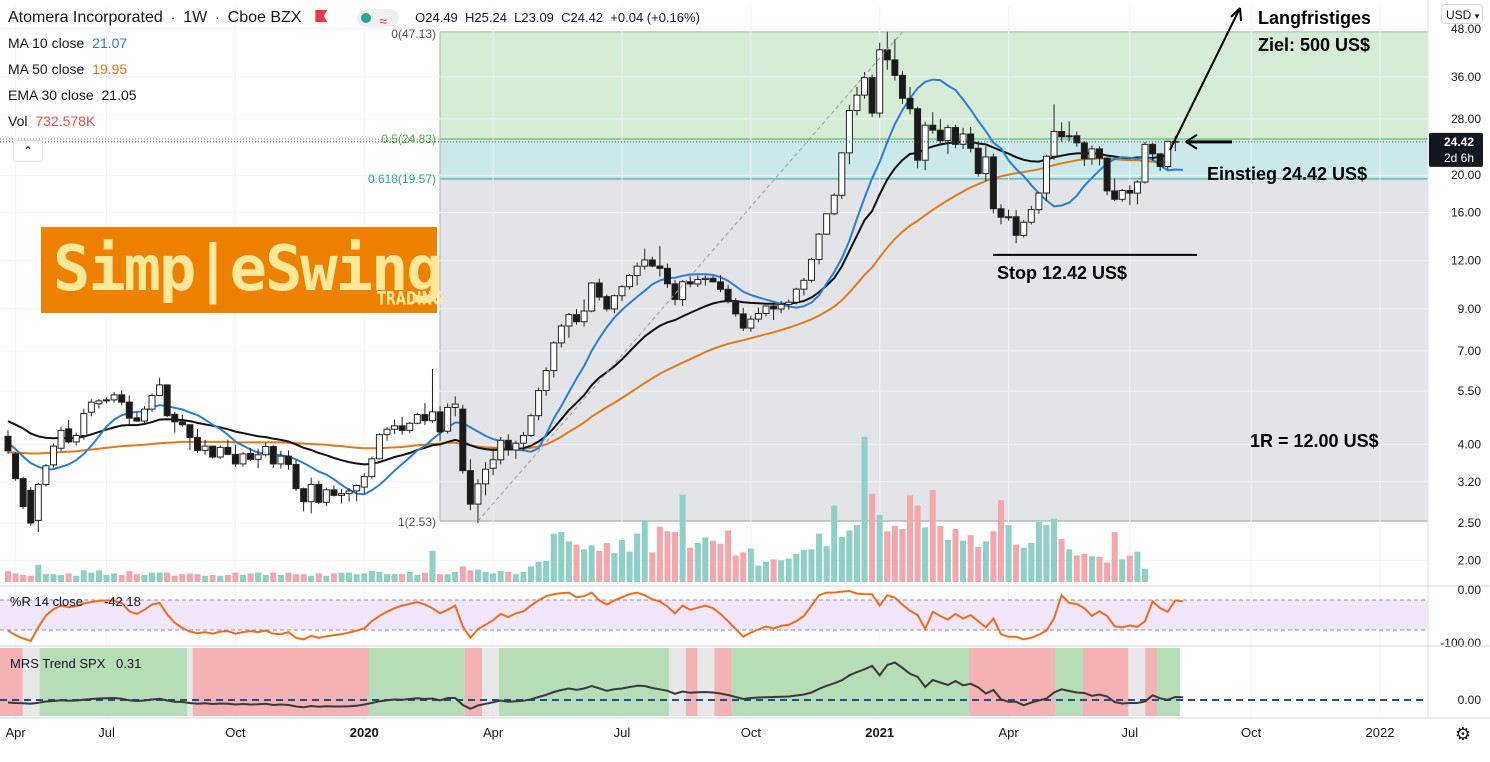 The width and height of the screenshot is (1490, 762). I want to click on collapse-legend-button: ⌃, so click(28, 151).